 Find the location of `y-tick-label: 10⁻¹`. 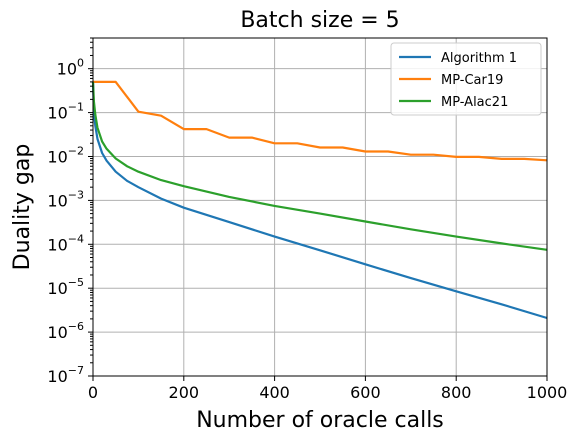

y-tick-label: 10⁻¹ is located at coordinates (65, 112).